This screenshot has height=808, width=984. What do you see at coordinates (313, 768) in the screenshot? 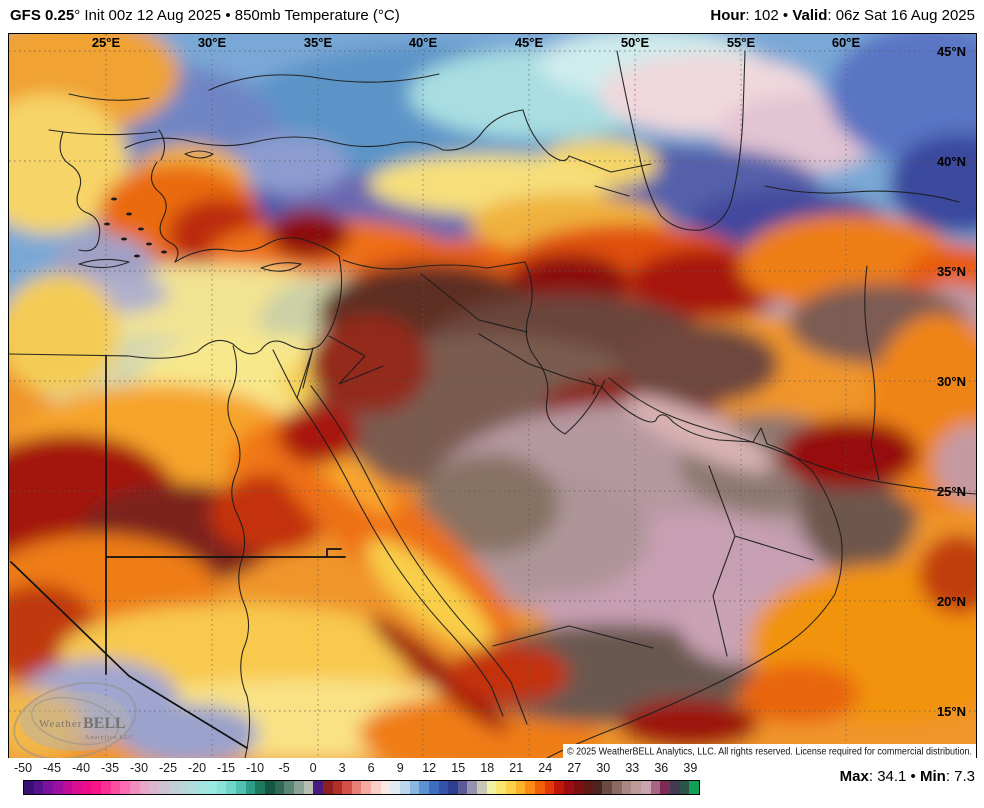
I see `colorbar-tick: 0` at bounding box center [313, 768].